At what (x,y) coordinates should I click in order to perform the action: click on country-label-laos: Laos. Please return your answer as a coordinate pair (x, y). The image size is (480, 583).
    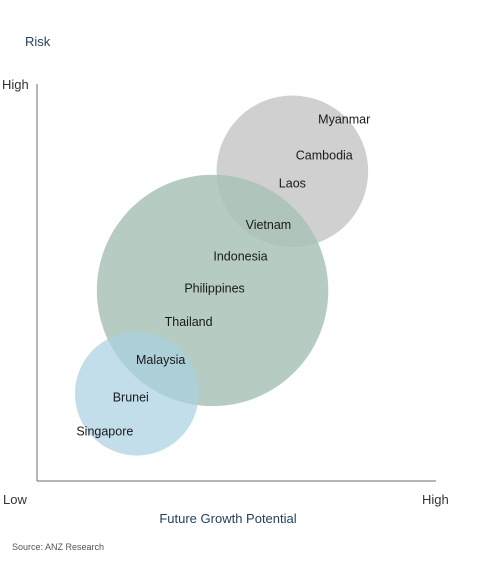
    Looking at the image, I should click on (292, 183).